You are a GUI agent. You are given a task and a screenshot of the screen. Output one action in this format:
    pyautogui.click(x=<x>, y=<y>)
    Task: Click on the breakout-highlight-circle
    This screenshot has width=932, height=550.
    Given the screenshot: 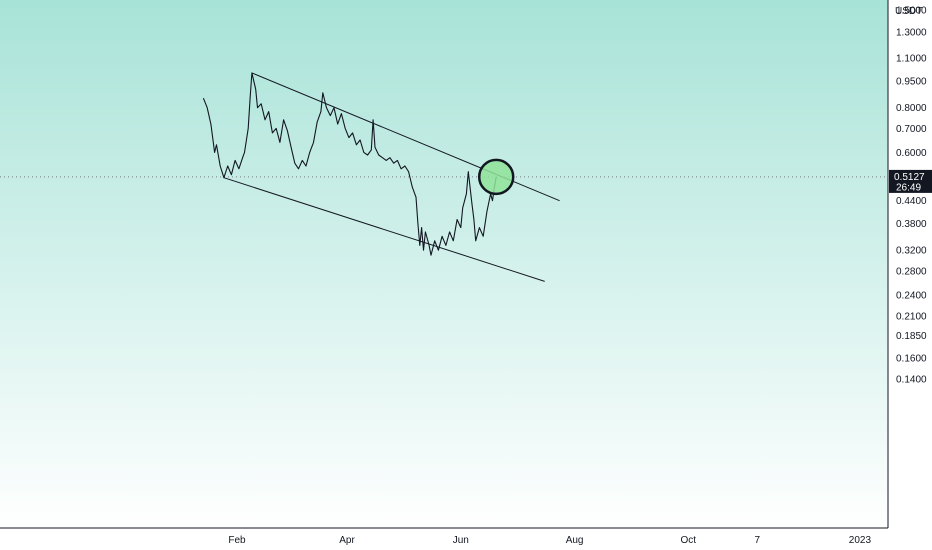 What is the action you would take?
    pyautogui.click(x=496, y=177)
    